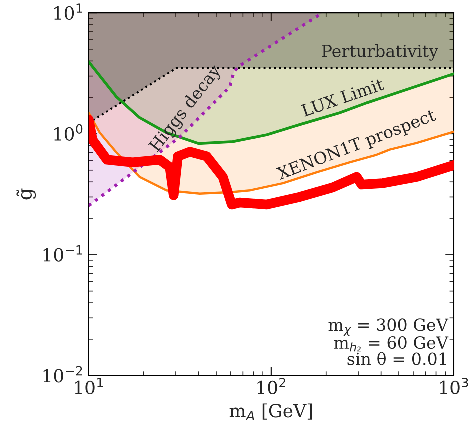 The width and height of the screenshot is (468, 436). I want to click on x-tick-label: 10$^{3}$, so click(454, 386).